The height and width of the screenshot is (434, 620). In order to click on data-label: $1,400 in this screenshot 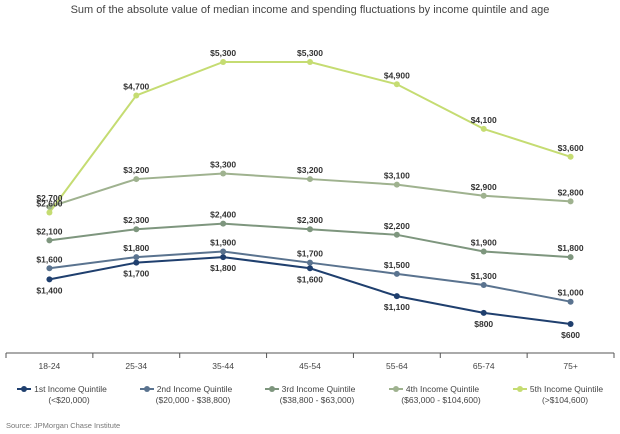, I will do `click(49, 290)`.